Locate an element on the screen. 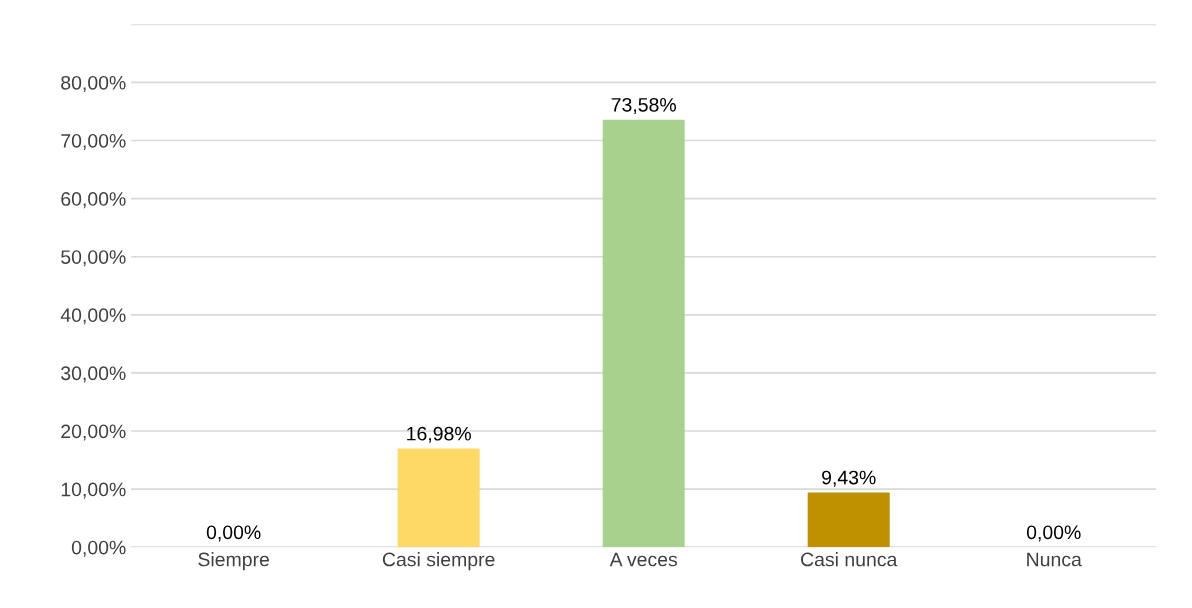 This screenshot has height=608, width=1192. x-tick-label: Siempre is located at coordinates (233, 561).